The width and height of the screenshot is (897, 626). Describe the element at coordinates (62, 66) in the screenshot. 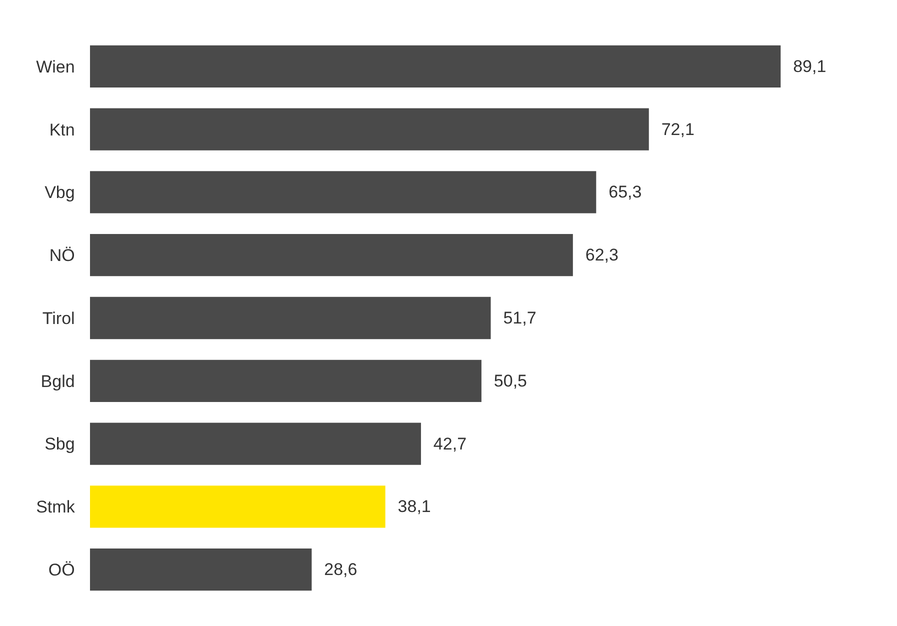

I see `y-tick-label: Wien` at that location.